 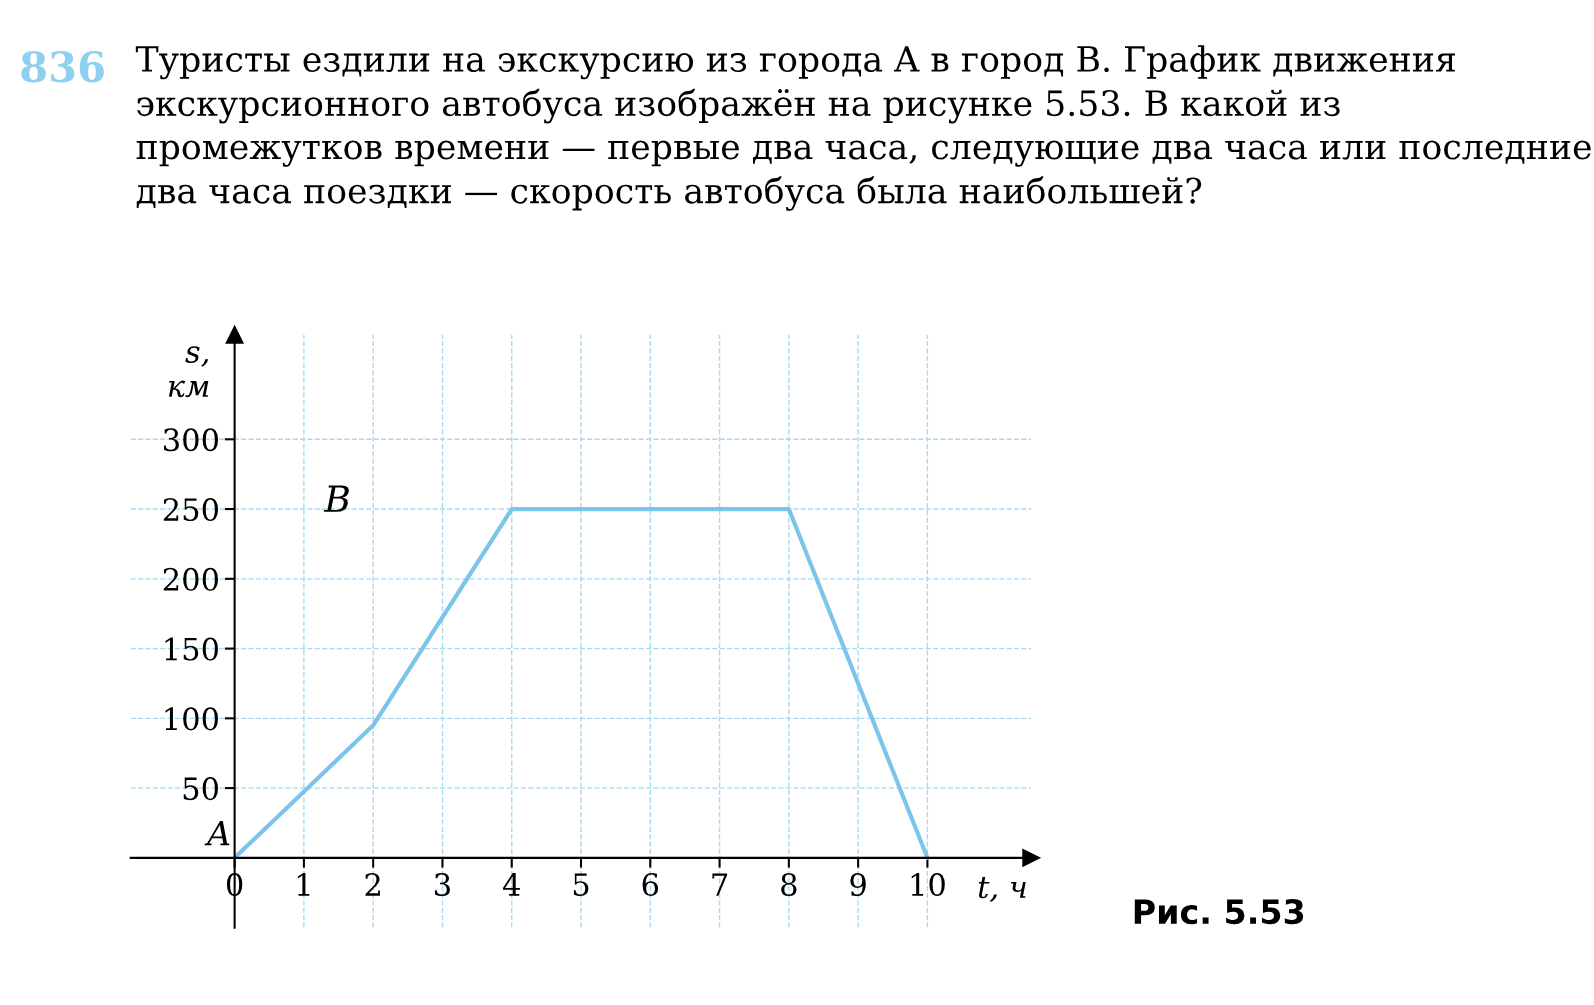 I want to click on y-tick-label: 200, so click(x=191, y=579).